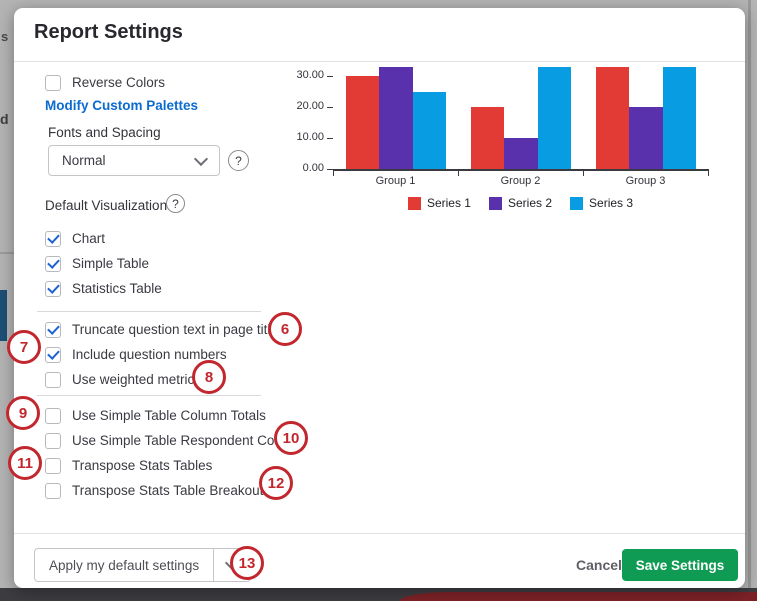 Image resolution: width=757 pixels, height=601 pixels. I want to click on bar-series3-group3, so click(679, 117).